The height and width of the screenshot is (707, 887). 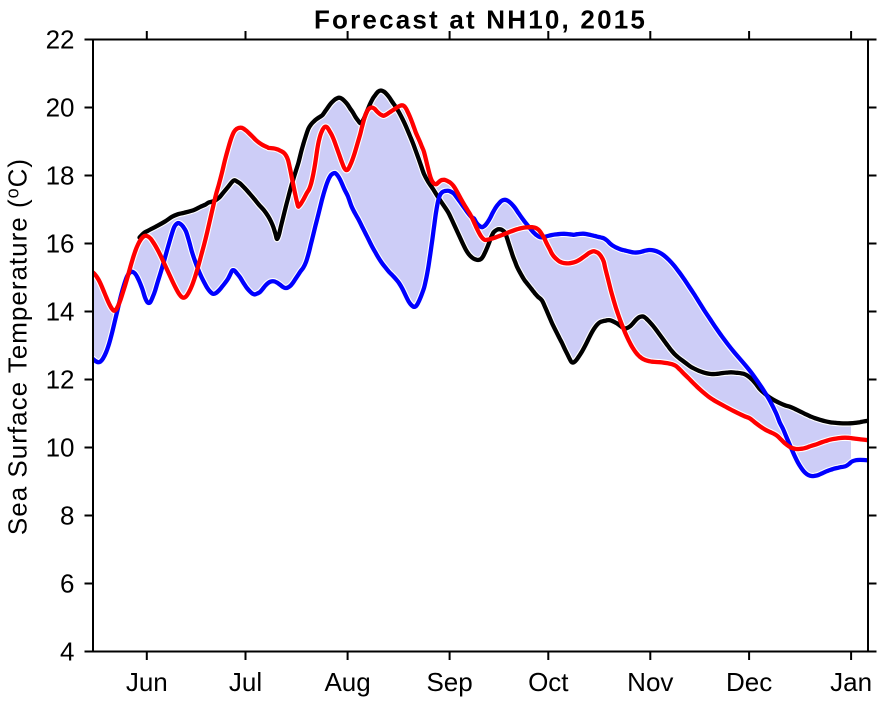 What do you see at coordinates (67, 652) in the screenshot?
I see `svg-text: 4` at bounding box center [67, 652].